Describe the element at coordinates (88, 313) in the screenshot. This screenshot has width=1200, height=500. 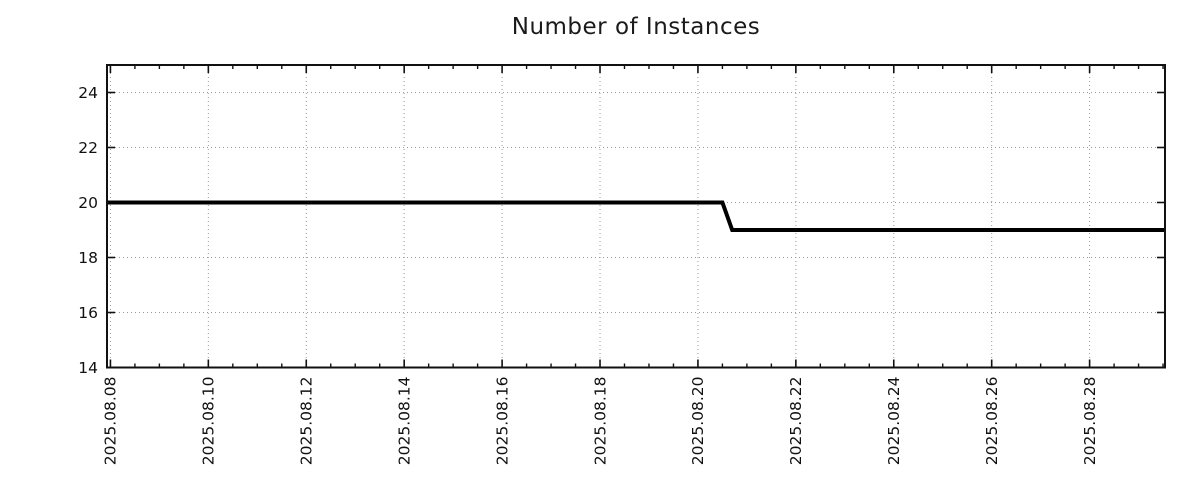
I see `y-tick-label: 16` at that location.